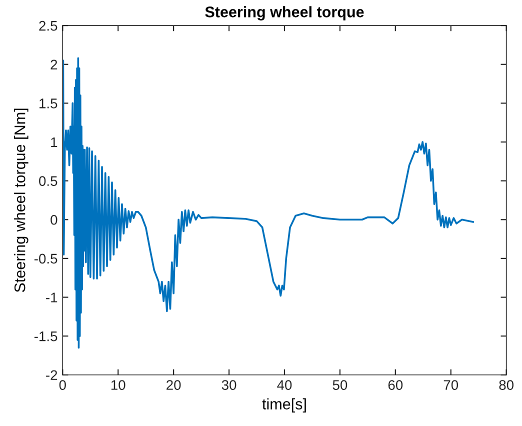  Describe the element at coordinates (46, 259) in the screenshot. I see `y-tick-label: -0.5` at that location.